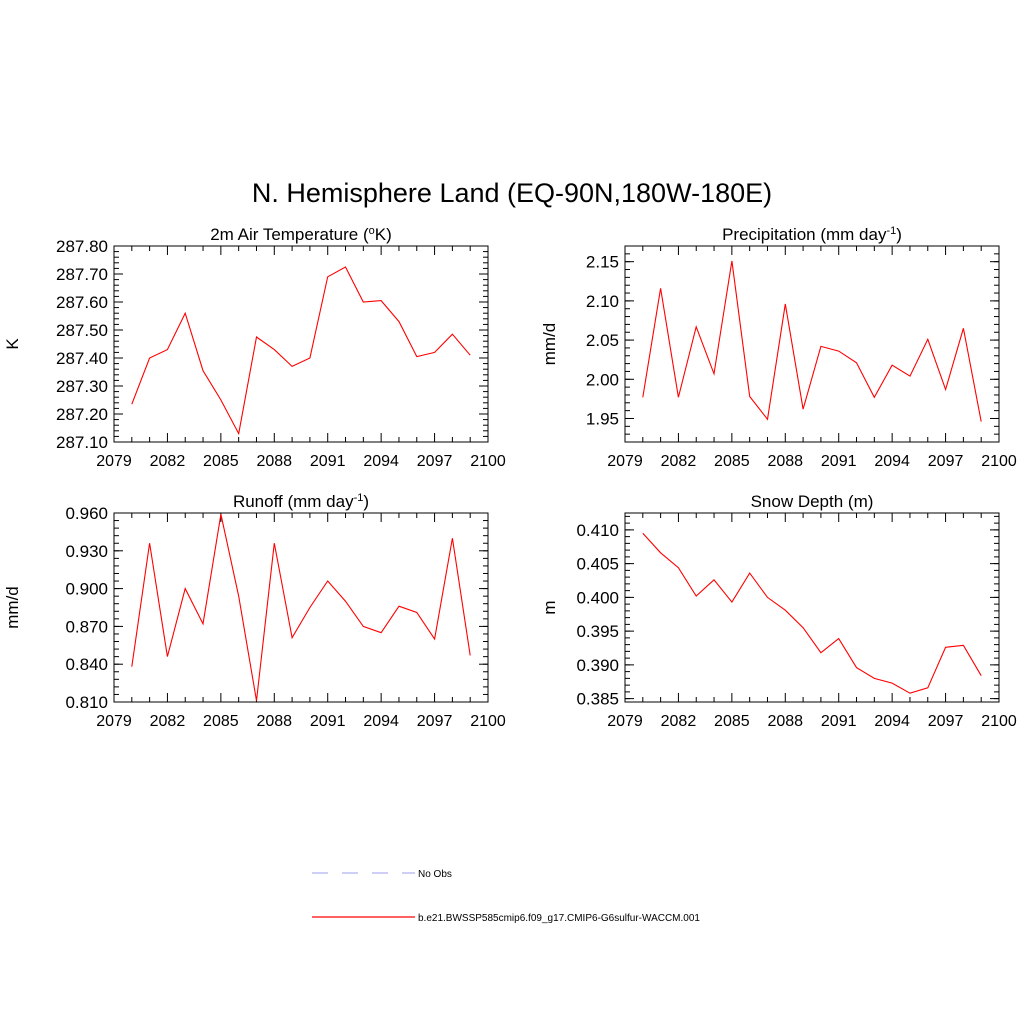  Describe the element at coordinates (82, 358) in the screenshot. I see `temperature-ytick-label: 287.40` at that location.